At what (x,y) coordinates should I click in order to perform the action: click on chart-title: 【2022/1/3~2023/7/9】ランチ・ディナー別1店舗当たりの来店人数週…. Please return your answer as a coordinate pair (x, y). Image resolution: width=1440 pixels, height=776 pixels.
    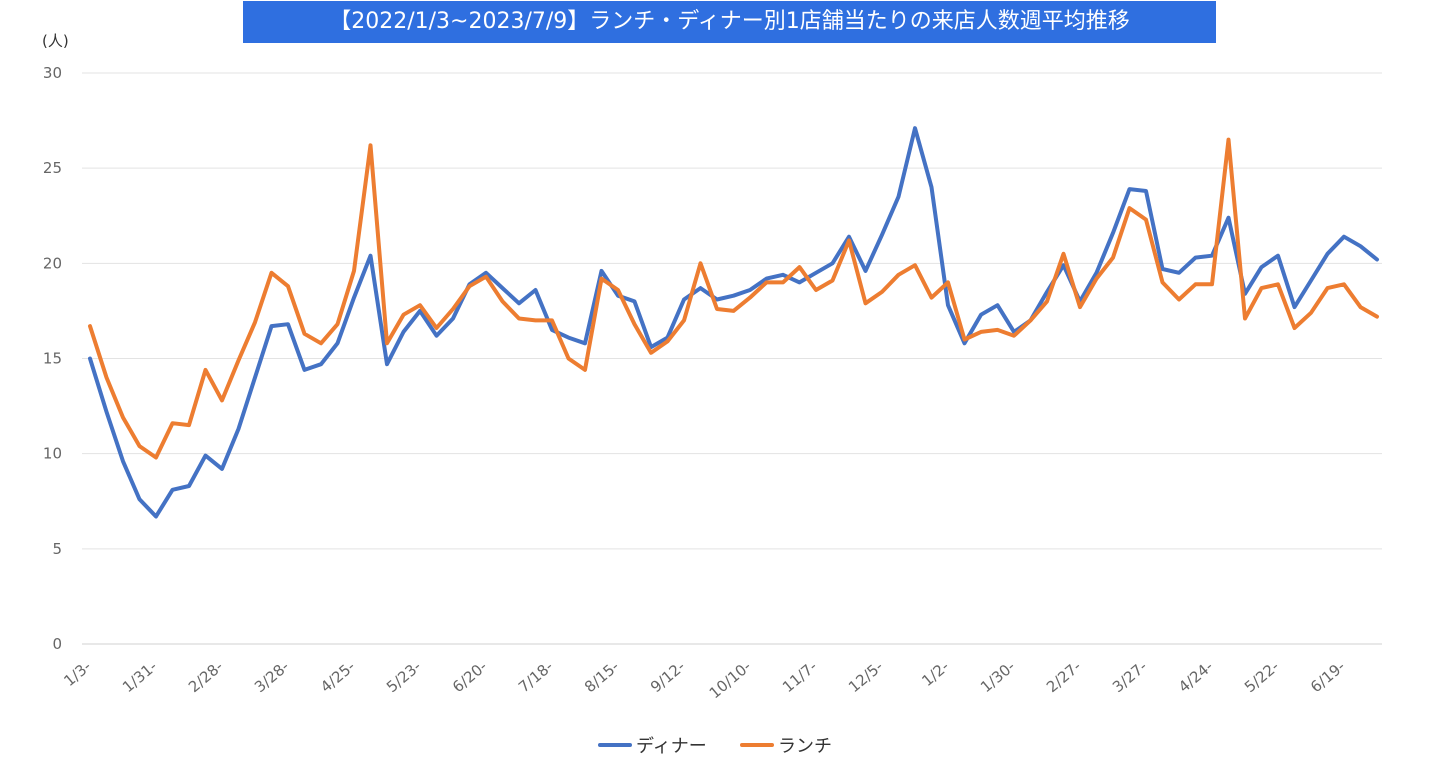
    Looking at the image, I should click on (729, 22).